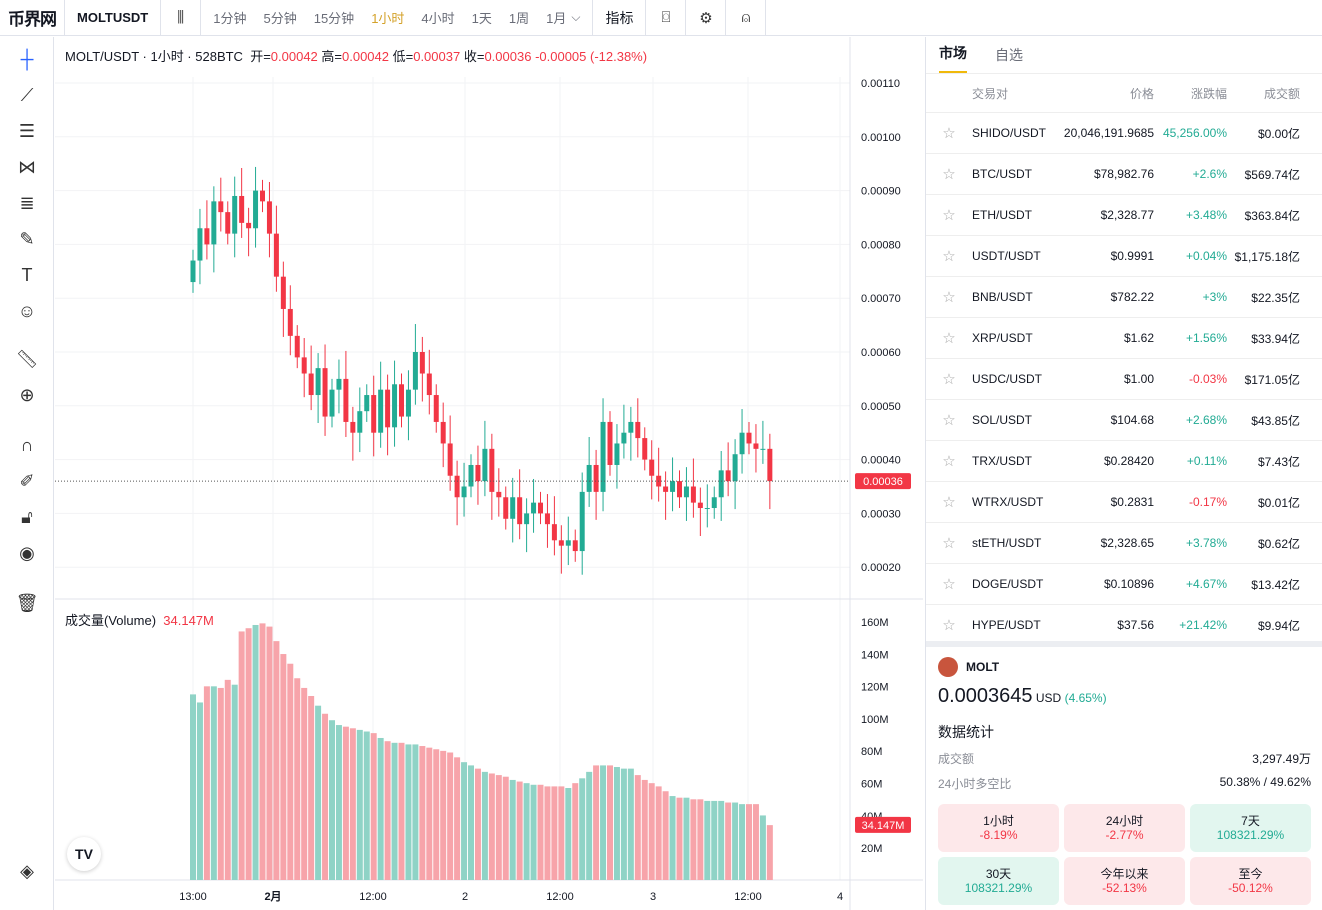 The width and height of the screenshot is (1322, 910). Describe the element at coordinates (576, 17) in the screenshot. I see `chevron-down-icon: ⌵` at that location.